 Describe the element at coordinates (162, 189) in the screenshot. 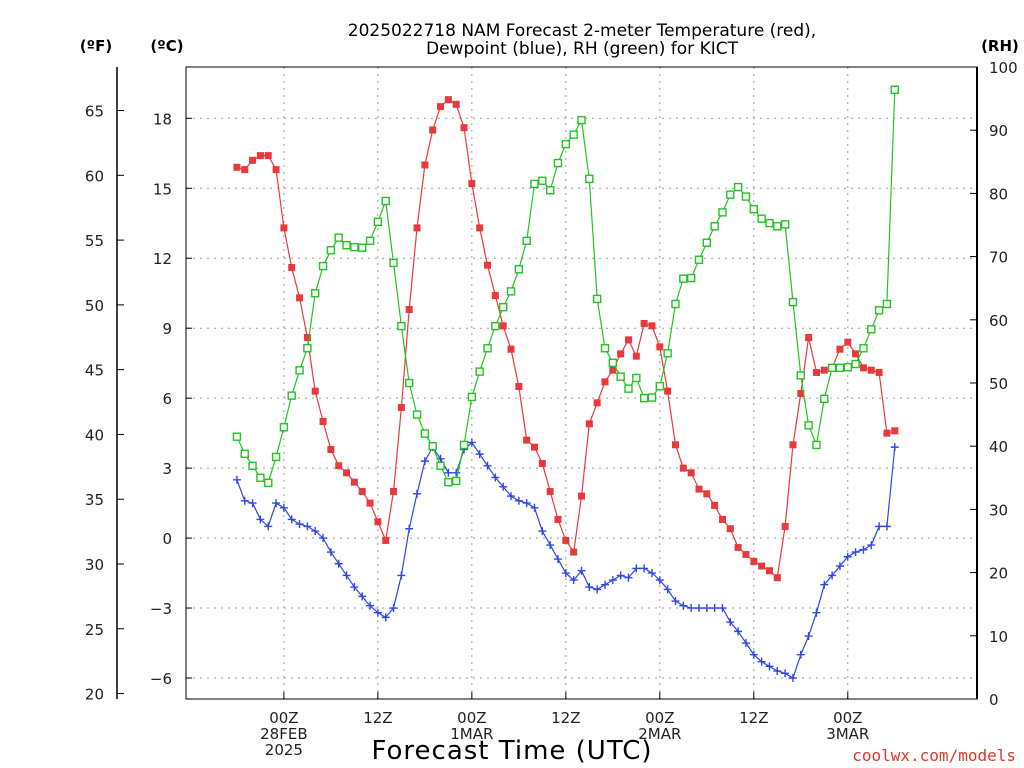

I see `celsius-tick-label: 15` at that location.